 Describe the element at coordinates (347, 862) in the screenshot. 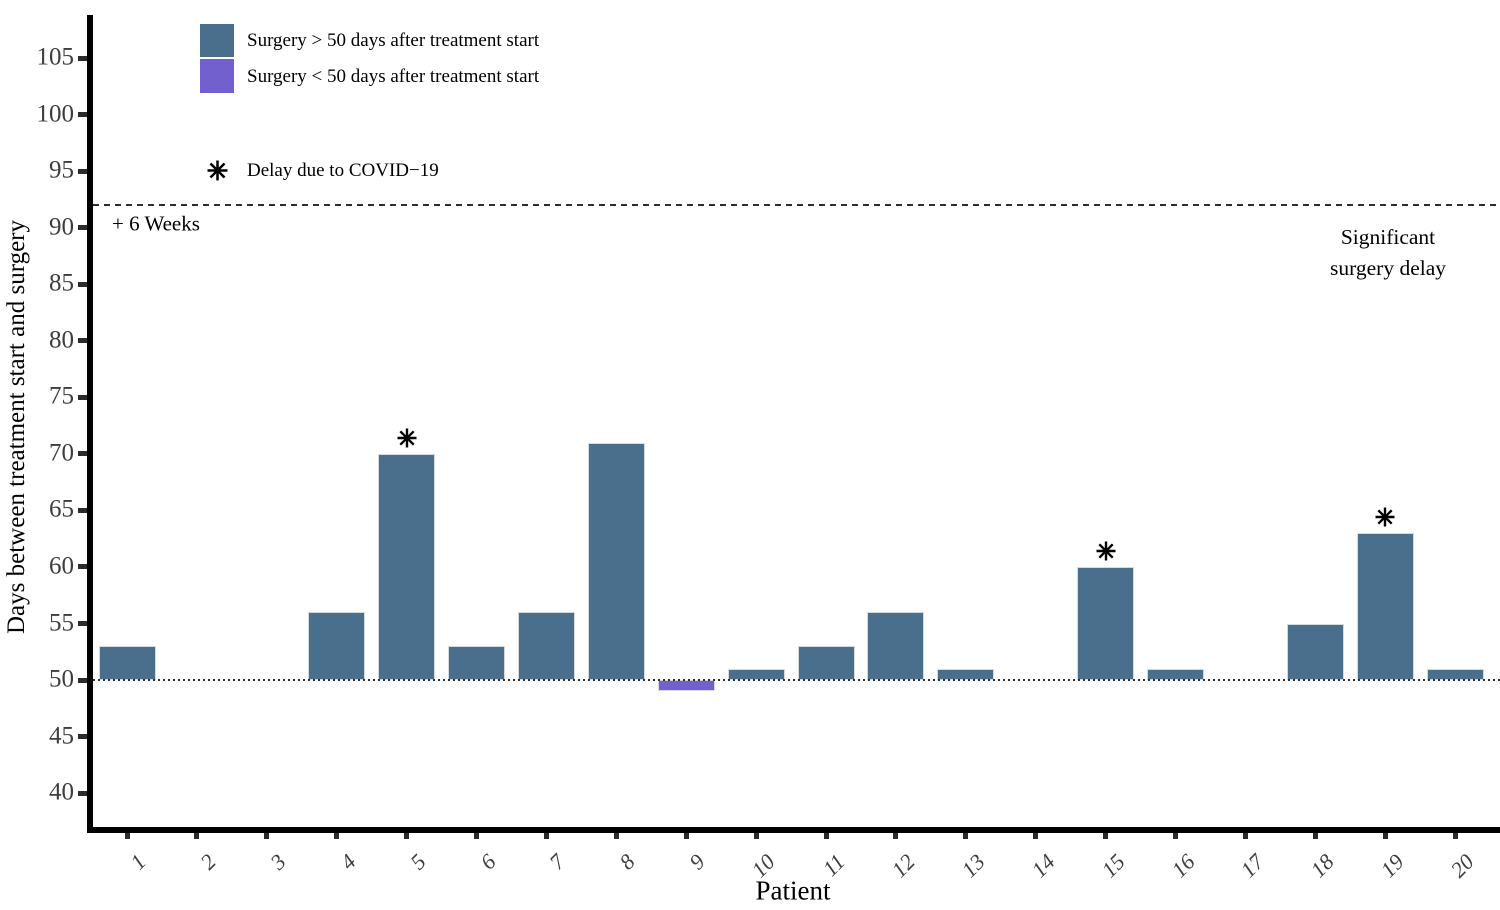

I see `x-tick-label: 4` at that location.